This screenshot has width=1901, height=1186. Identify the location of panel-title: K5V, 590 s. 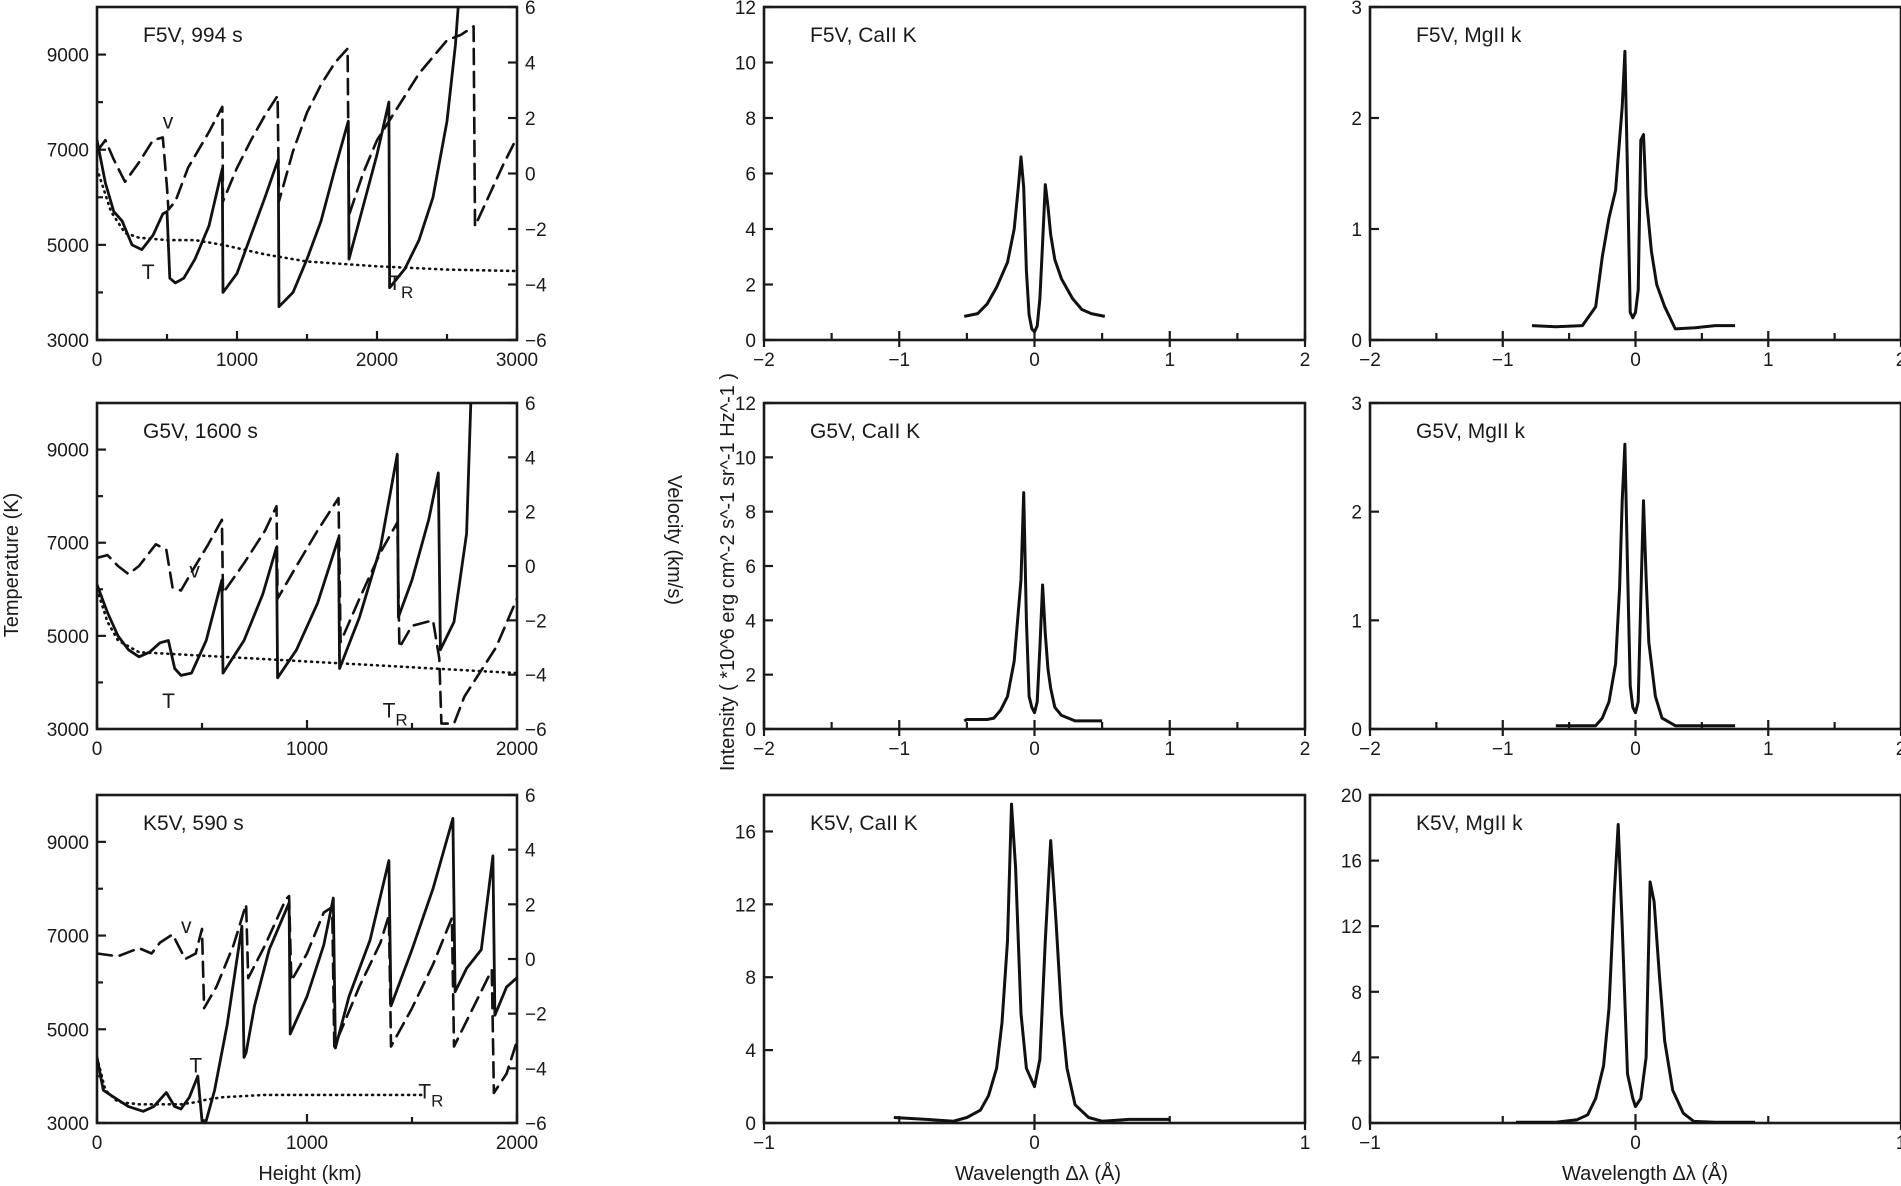
(193, 823).